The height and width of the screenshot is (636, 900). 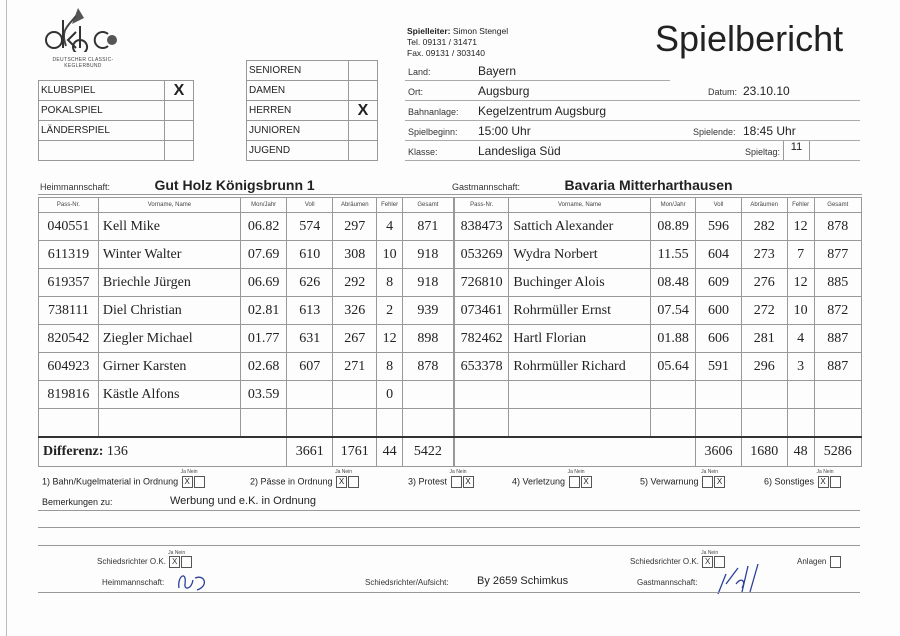 What do you see at coordinates (389, 205) in the screenshot?
I see `column-header: Fehler` at bounding box center [389, 205].